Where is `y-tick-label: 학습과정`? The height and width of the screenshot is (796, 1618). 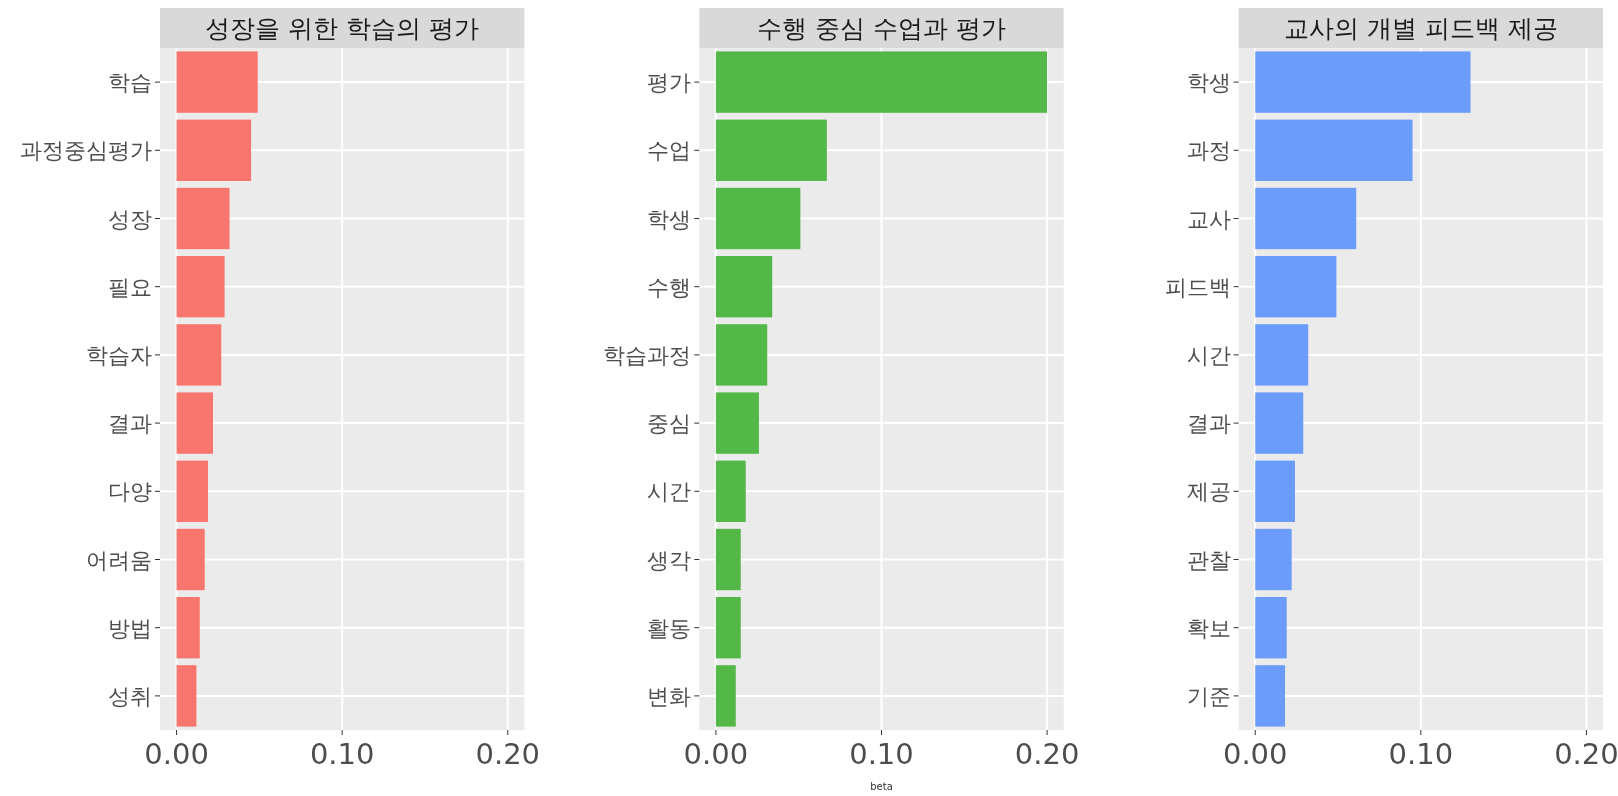
y-tick-label: 학습과정 is located at coordinates (647, 355).